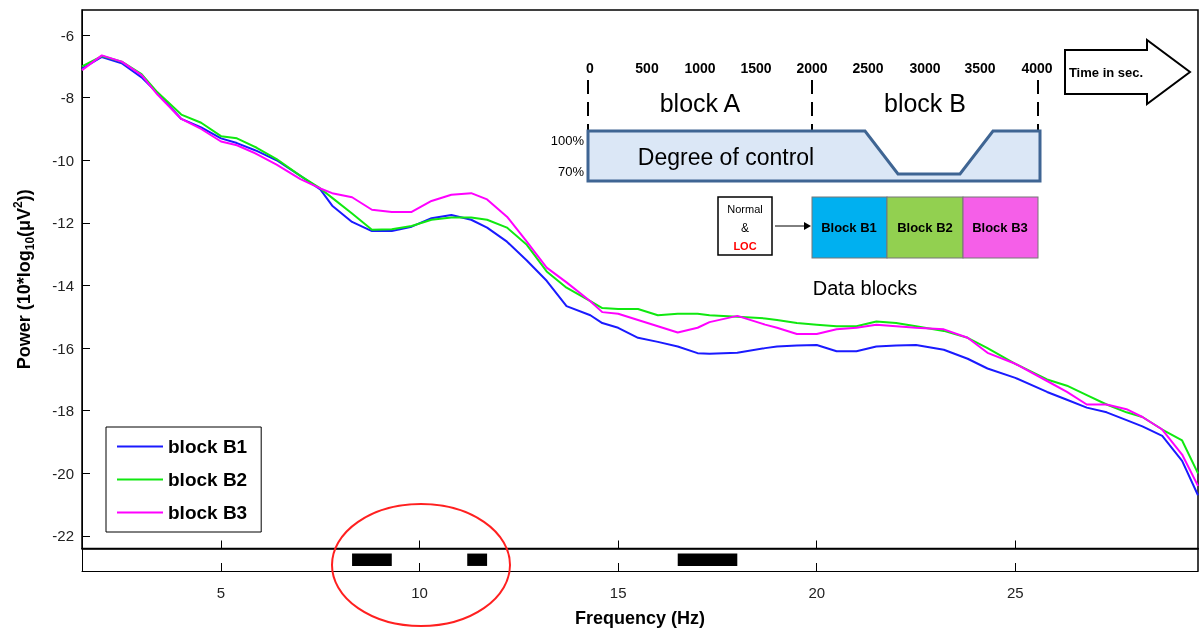 The image size is (1200, 628). What do you see at coordinates (640, 618) in the screenshot?
I see `x-axis-title: Frequency (Hz)` at bounding box center [640, 618].